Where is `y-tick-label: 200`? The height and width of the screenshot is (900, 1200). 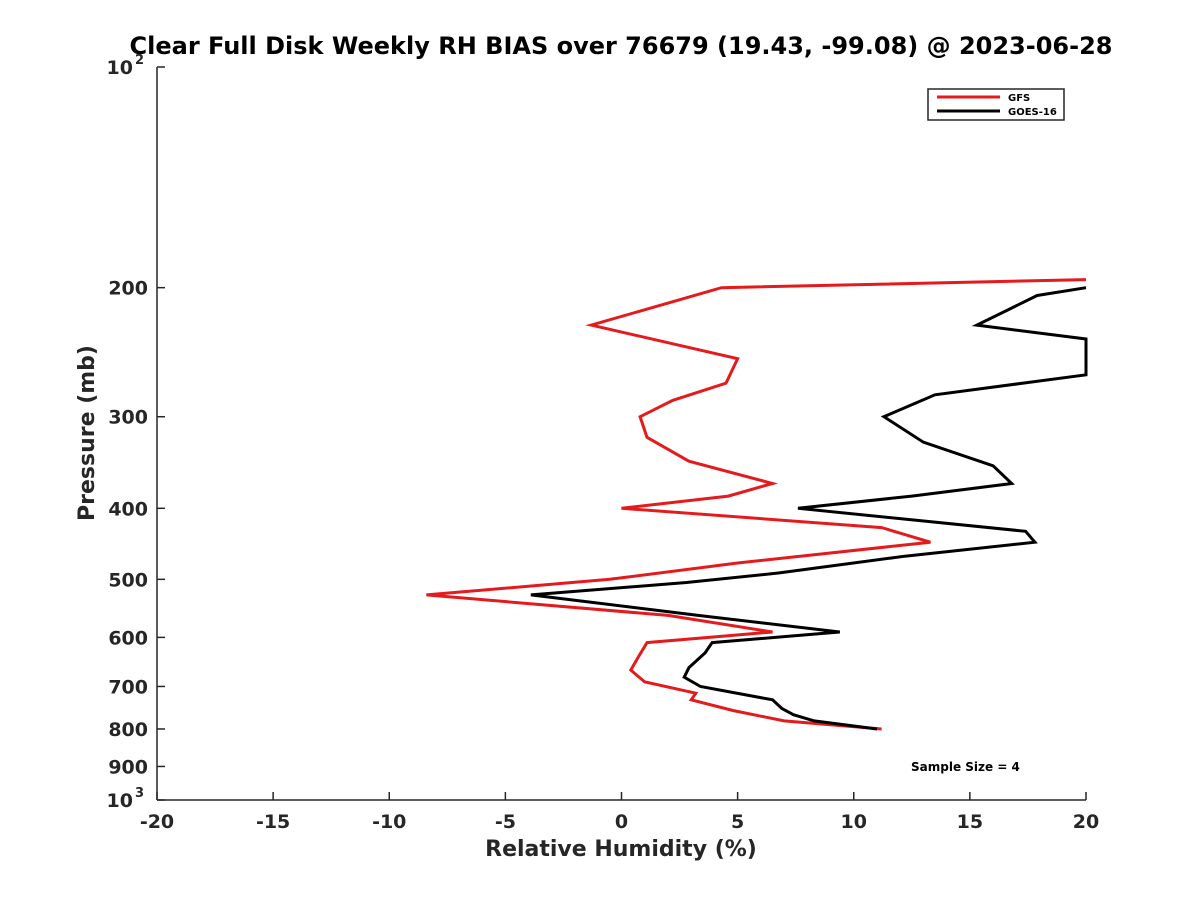
y-tick-label: 200 is located at coordinates (128, 289).